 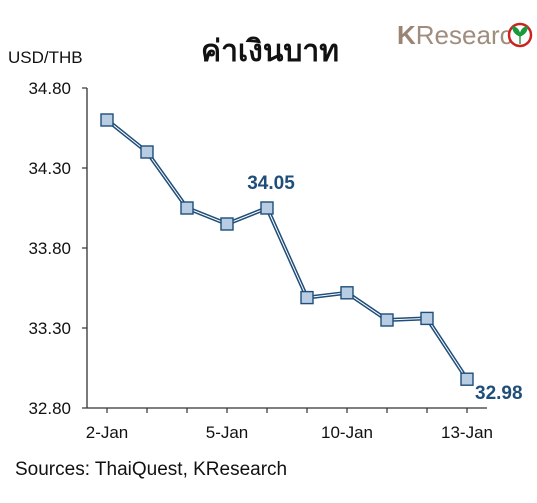 I want to click on y-tick-label: 33.80, so click(x=49, y=248).